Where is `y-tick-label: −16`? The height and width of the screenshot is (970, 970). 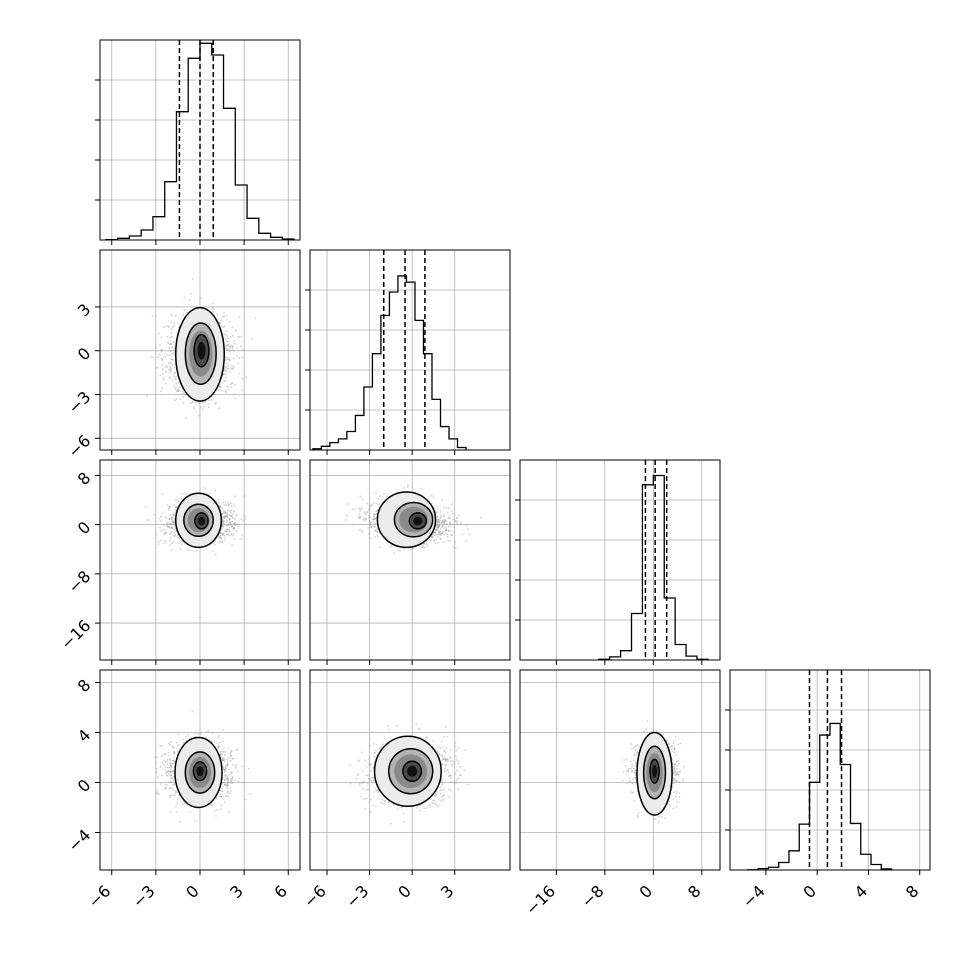
y-tick-label: −16 is located at coordinates (75, 634).